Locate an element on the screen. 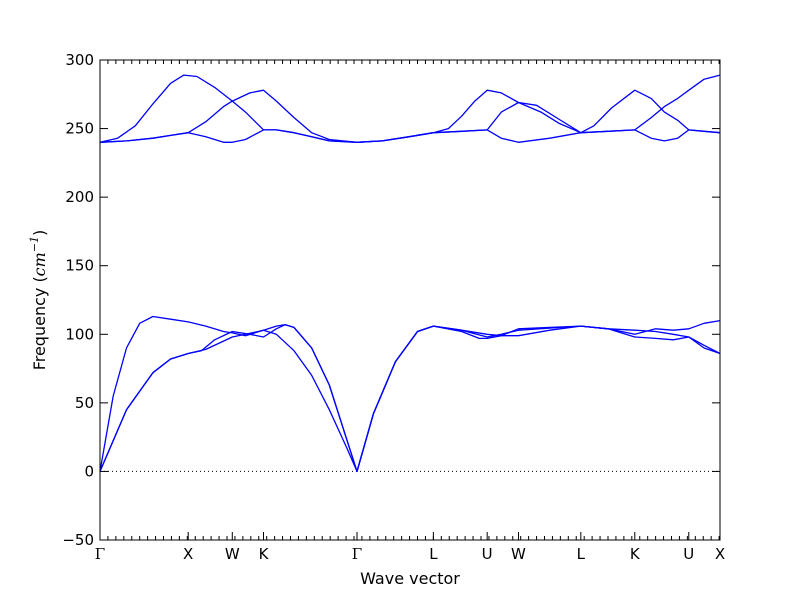  y-tick-label: 200 is located at coordinates (79, 197).